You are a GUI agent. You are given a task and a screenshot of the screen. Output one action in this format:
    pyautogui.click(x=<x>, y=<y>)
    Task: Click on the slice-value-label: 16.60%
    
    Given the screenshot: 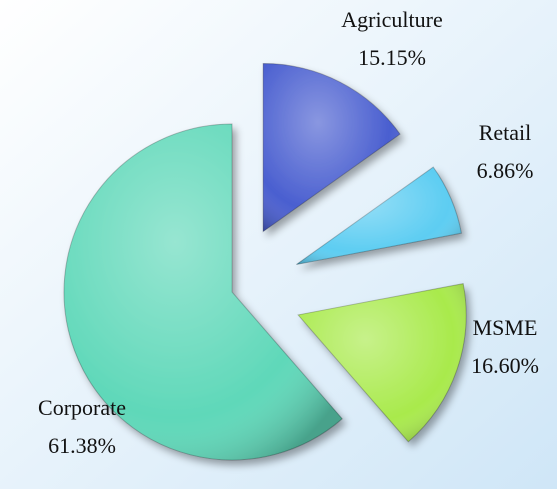 What is the action you would take?
    pyautogui.click(x=505, y=365)
    